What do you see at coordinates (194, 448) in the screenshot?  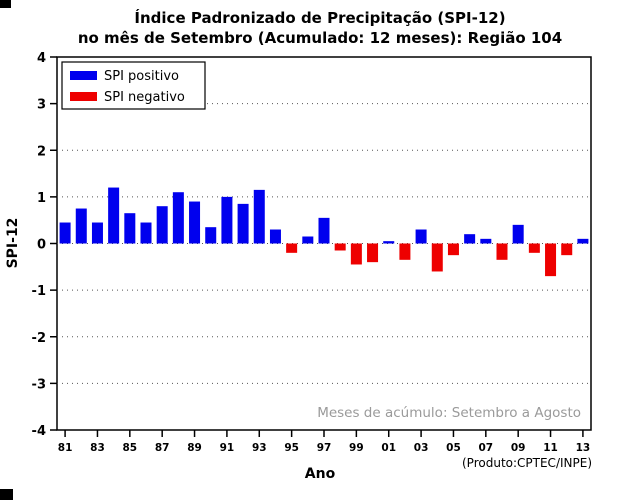 I see `x-tick-label: 89` at bounding box center [194, 448].